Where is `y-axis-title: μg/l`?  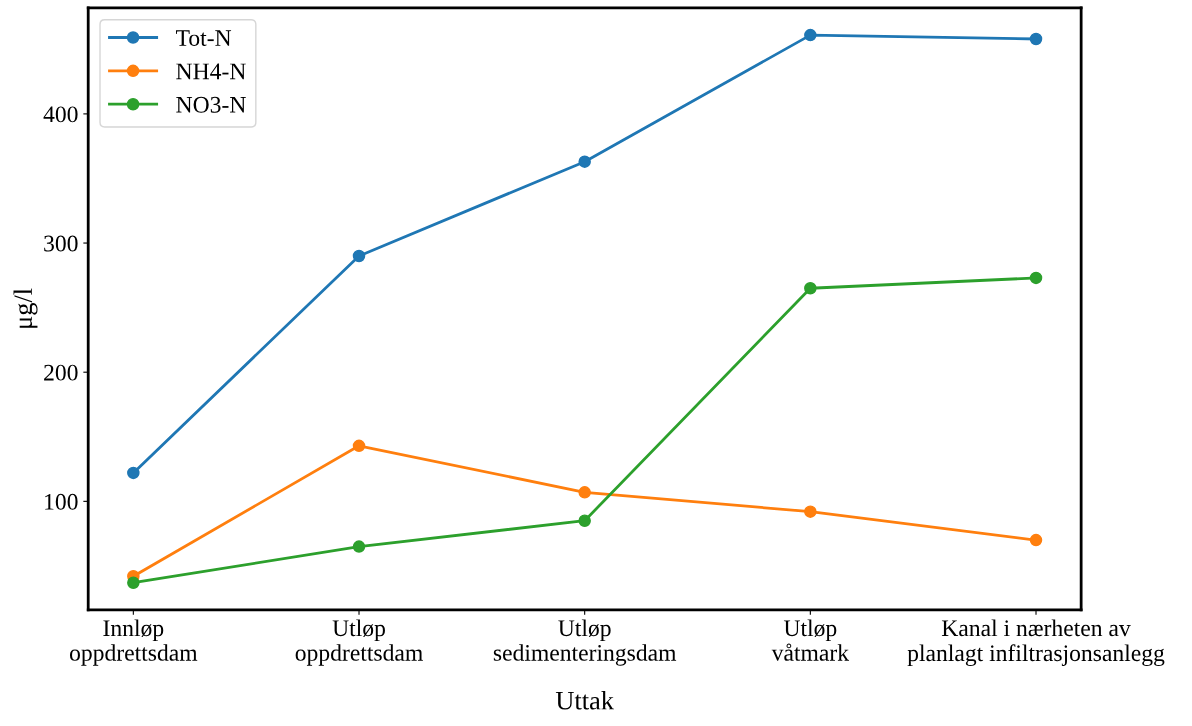 y-axis-title: μg/l is located at coordinates (25, 308).